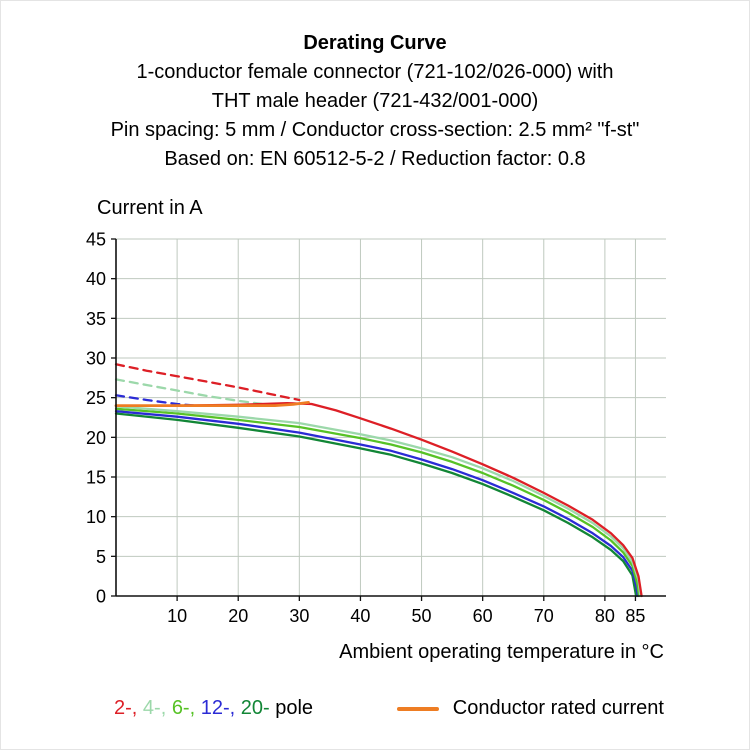 This screenshot has height=750, width=750. I want to click on x-tick-label: 80, so click(605, 616).